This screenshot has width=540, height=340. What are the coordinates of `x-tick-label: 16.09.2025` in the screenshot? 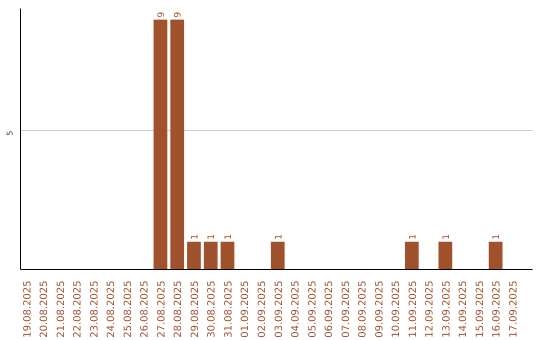 It's located at (497, 309).